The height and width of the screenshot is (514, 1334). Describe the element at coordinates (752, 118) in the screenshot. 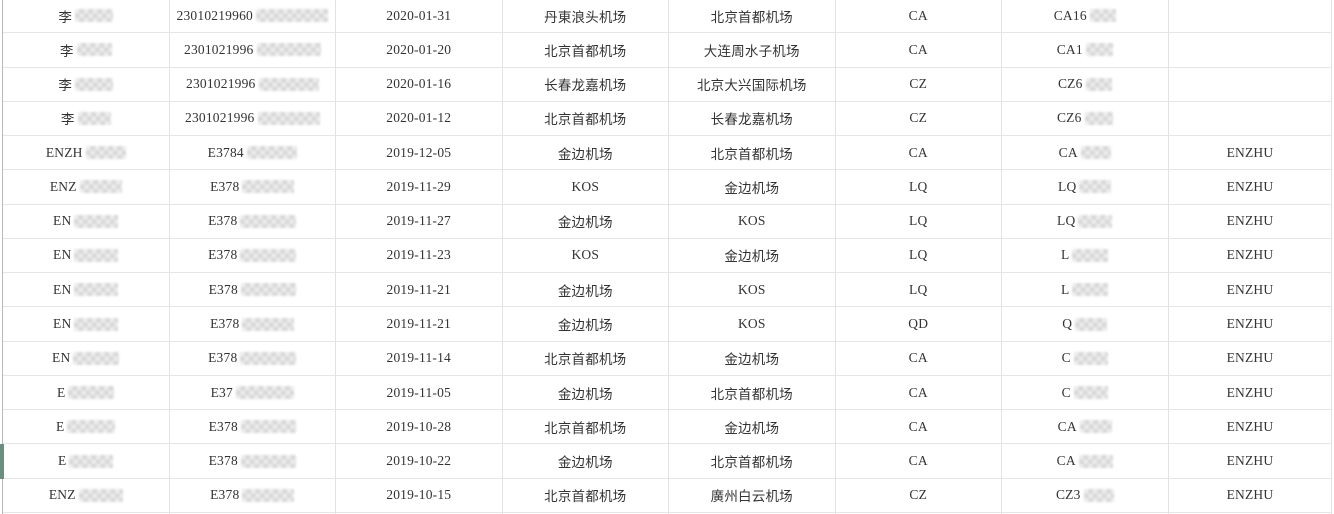

I see `cell-arrival-airport: 长春龙嘉机场` at that location.